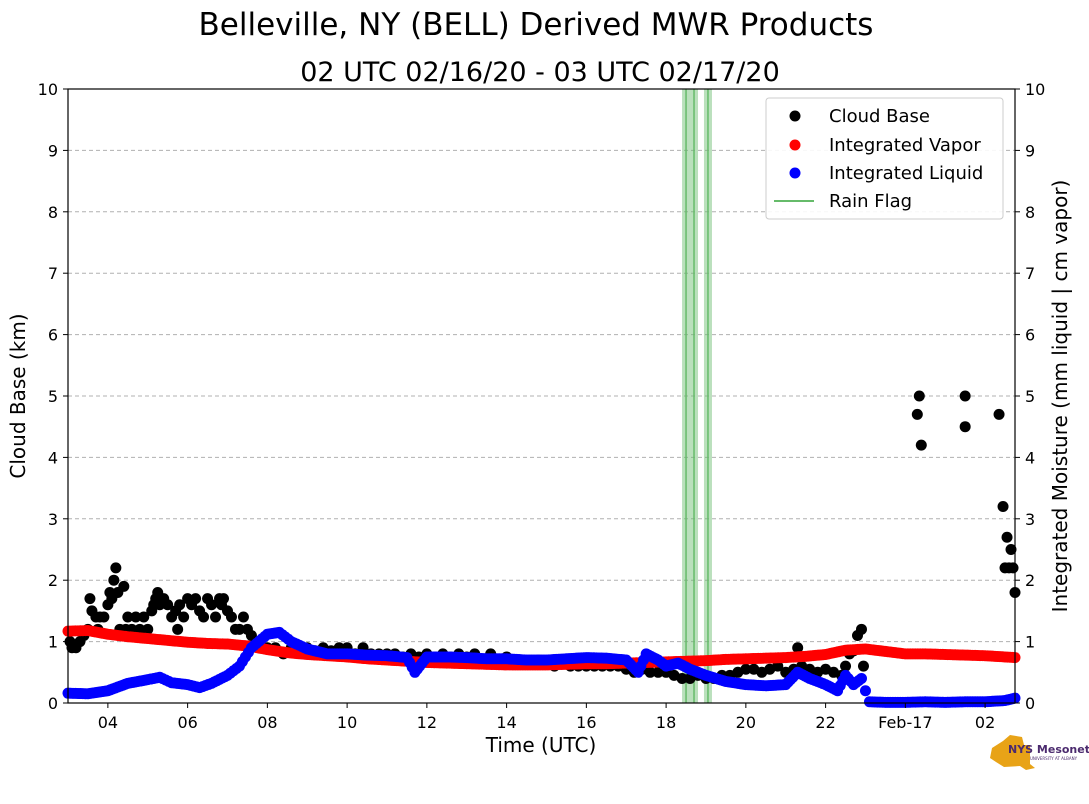  I want to click on y-tick-label-right: 8, so click(1030, 212).